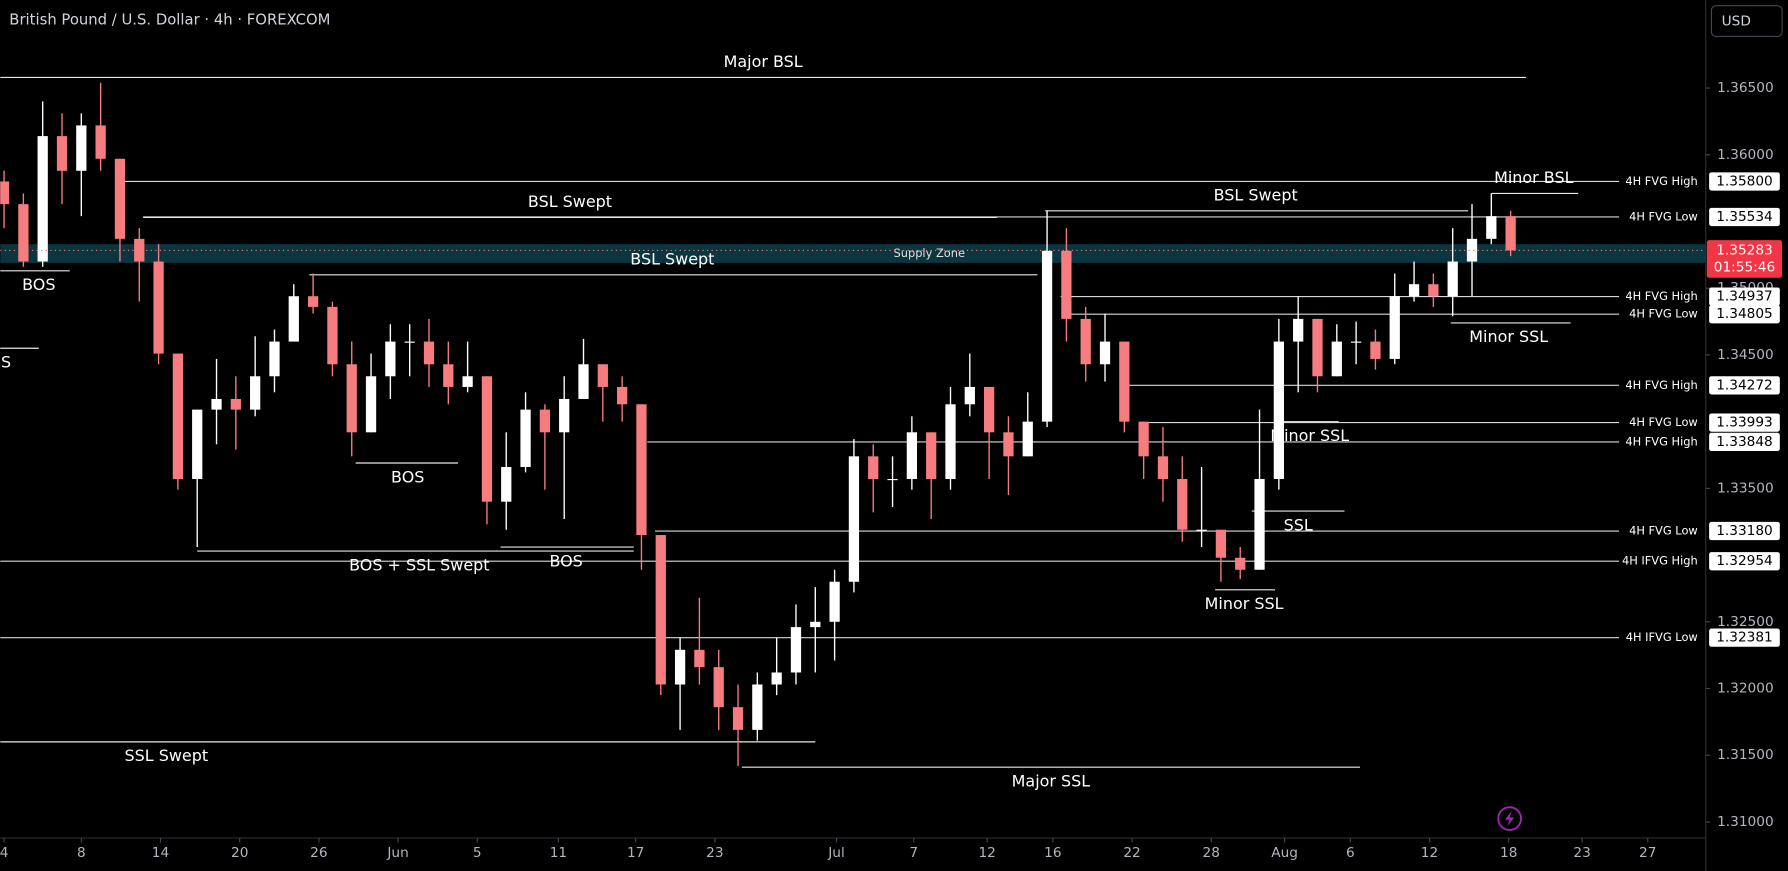 This screenshot has width=1788, height=871. I want to click on annotation-label: Minor SSL, so click(1508, 336).